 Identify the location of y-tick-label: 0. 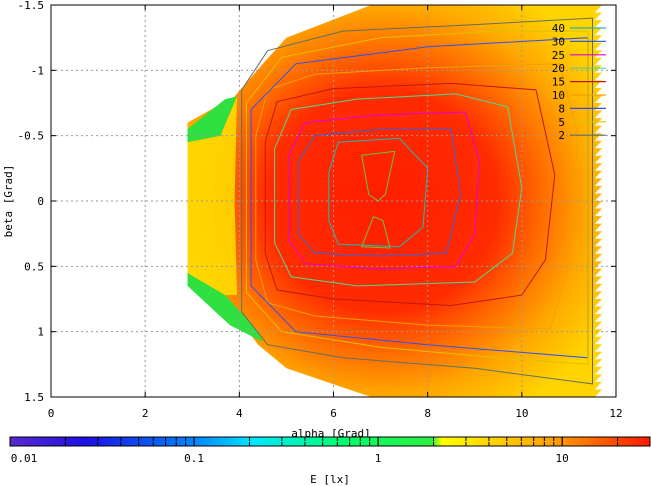
(40, 201).